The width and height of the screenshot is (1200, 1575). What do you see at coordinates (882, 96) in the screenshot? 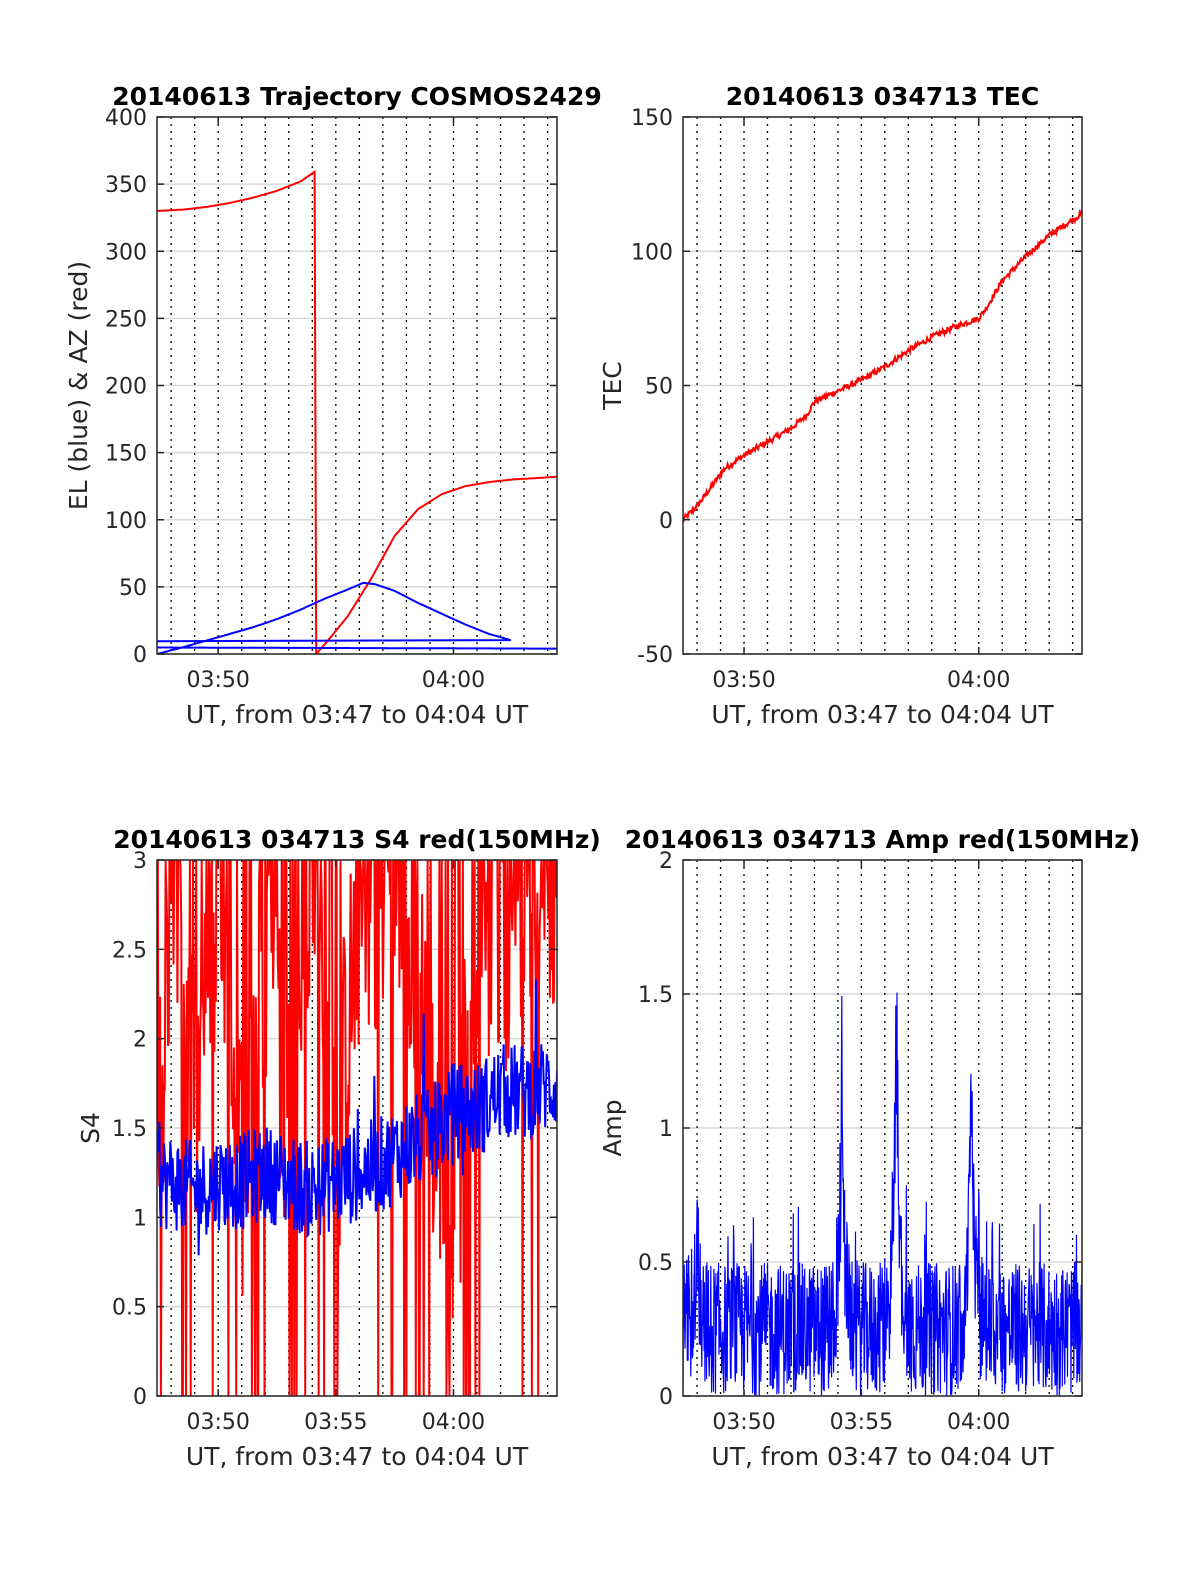
I see `chart-title: 20140613 034713 TEC` at bounding box center [882, 96].